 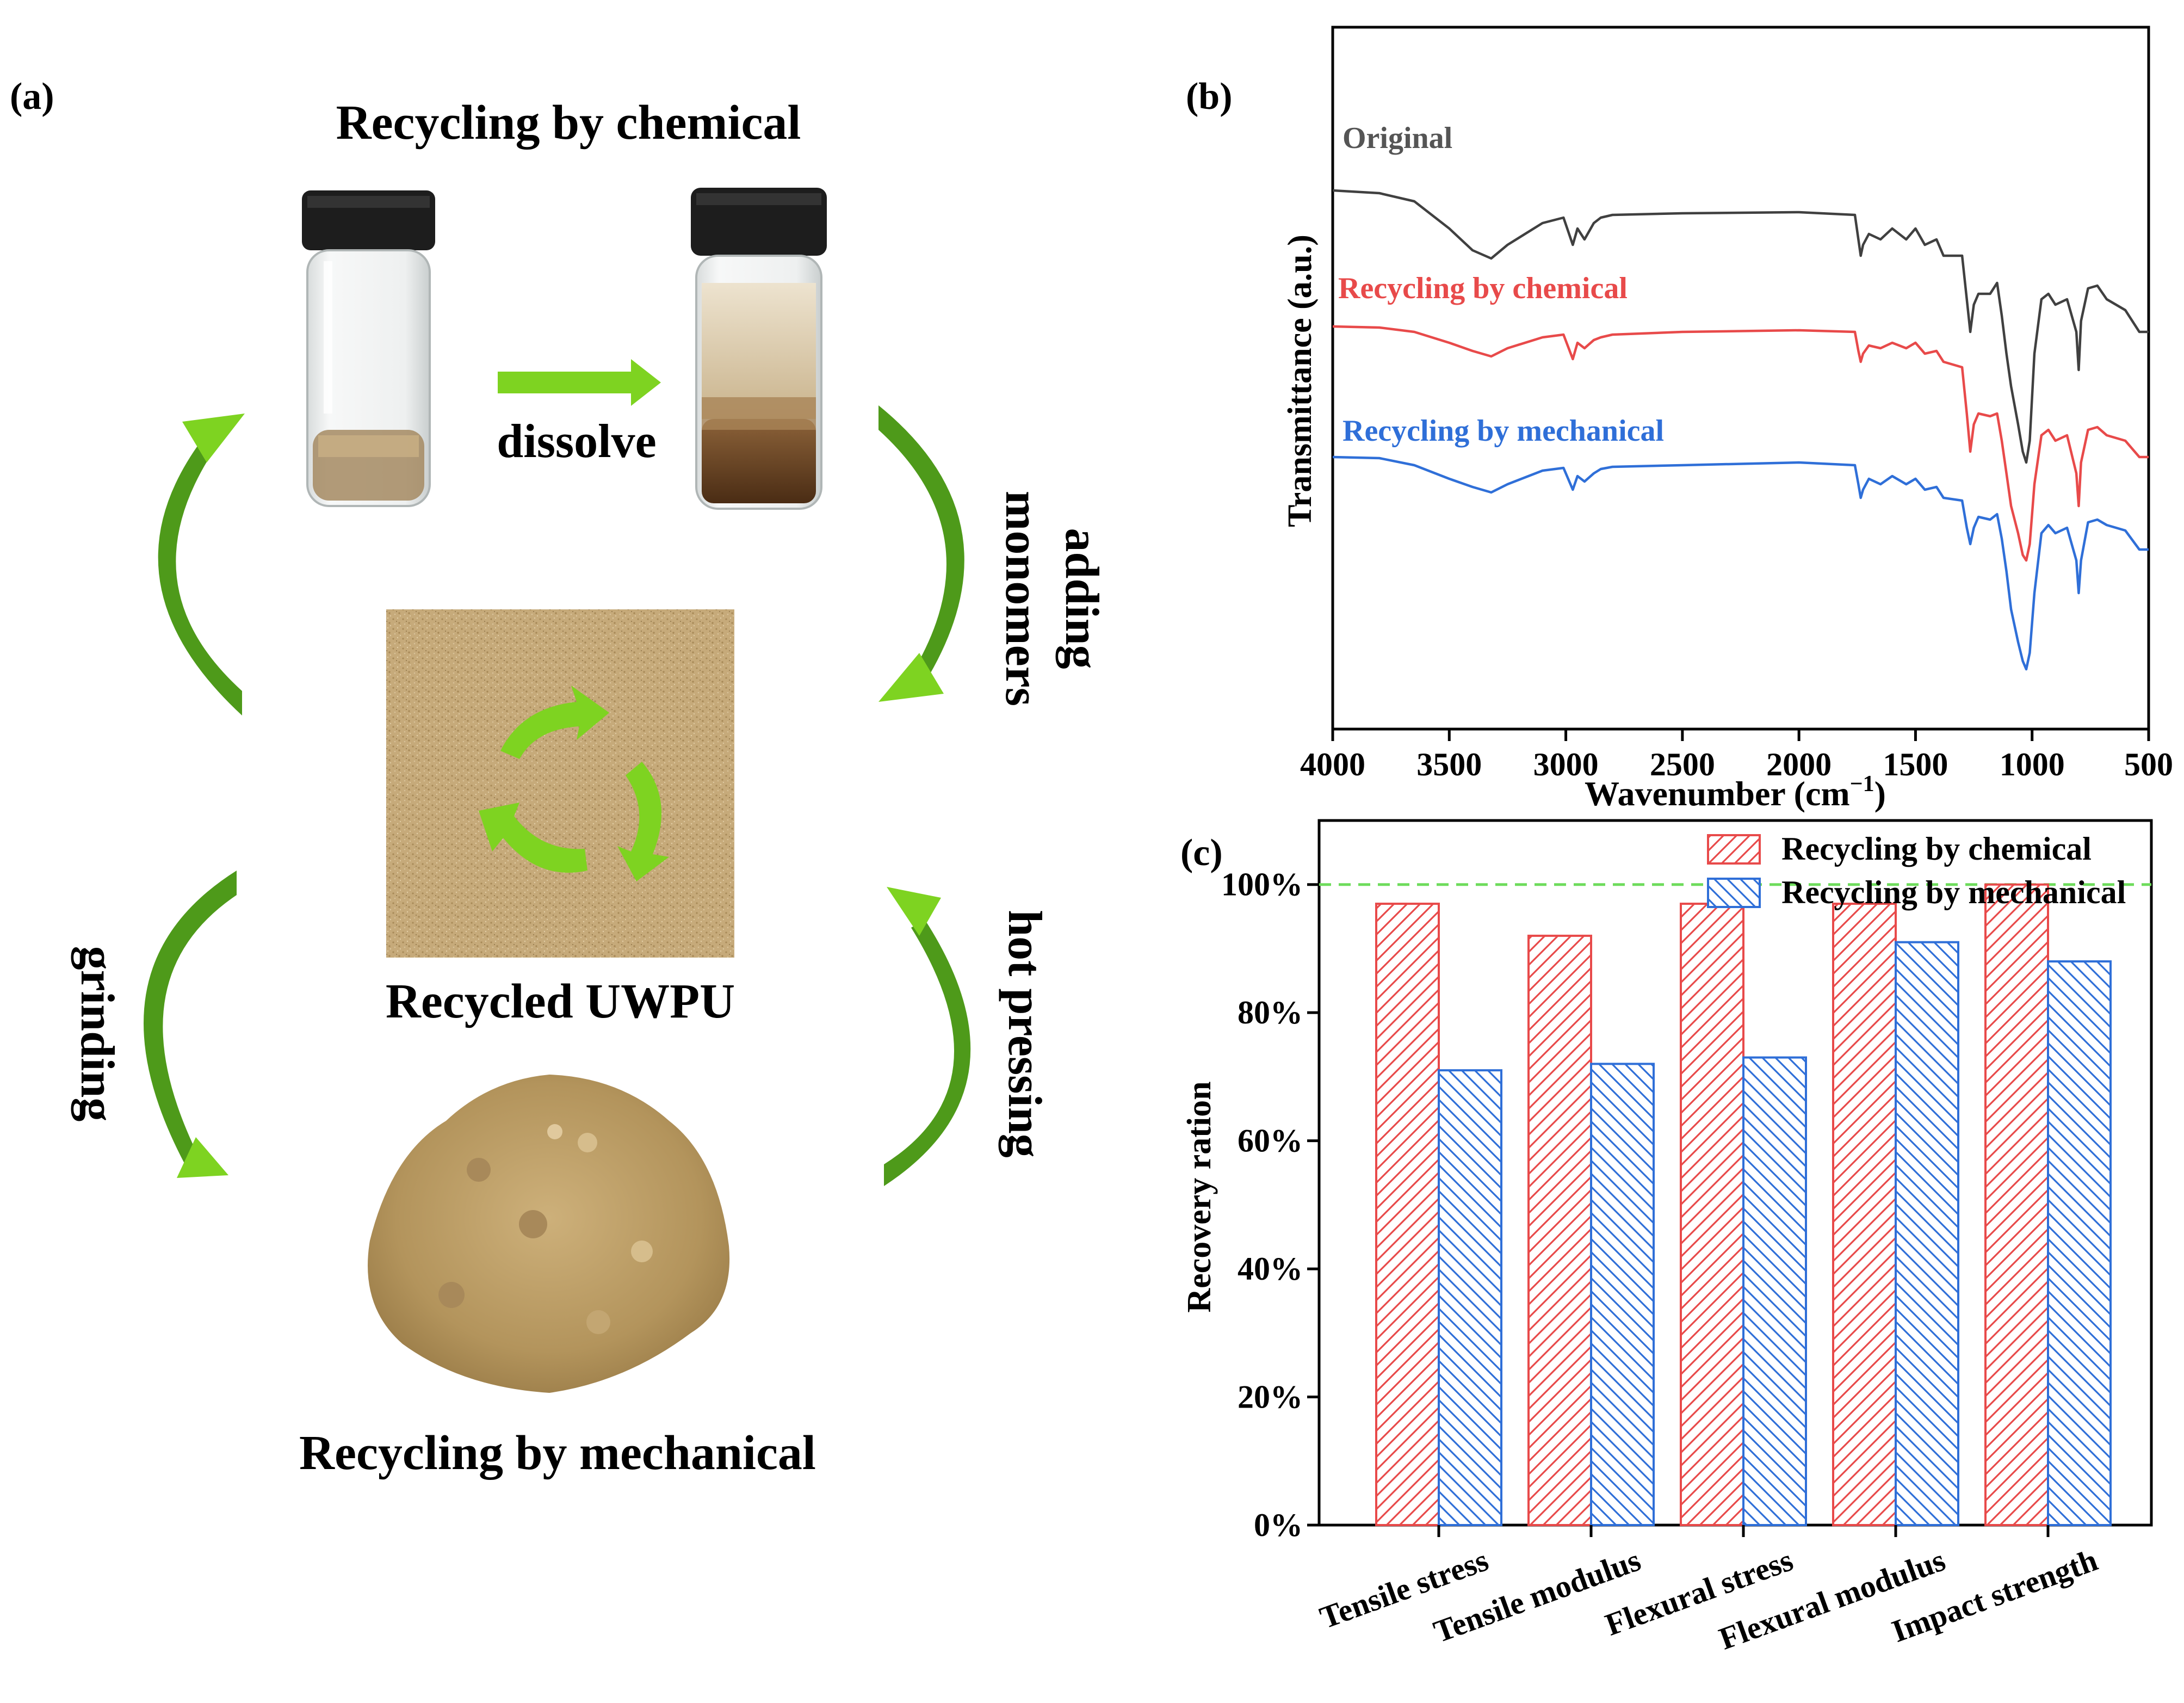 I want to click on legend-label-chemical: Recycling by chemical, so click(x=1936, y=849).